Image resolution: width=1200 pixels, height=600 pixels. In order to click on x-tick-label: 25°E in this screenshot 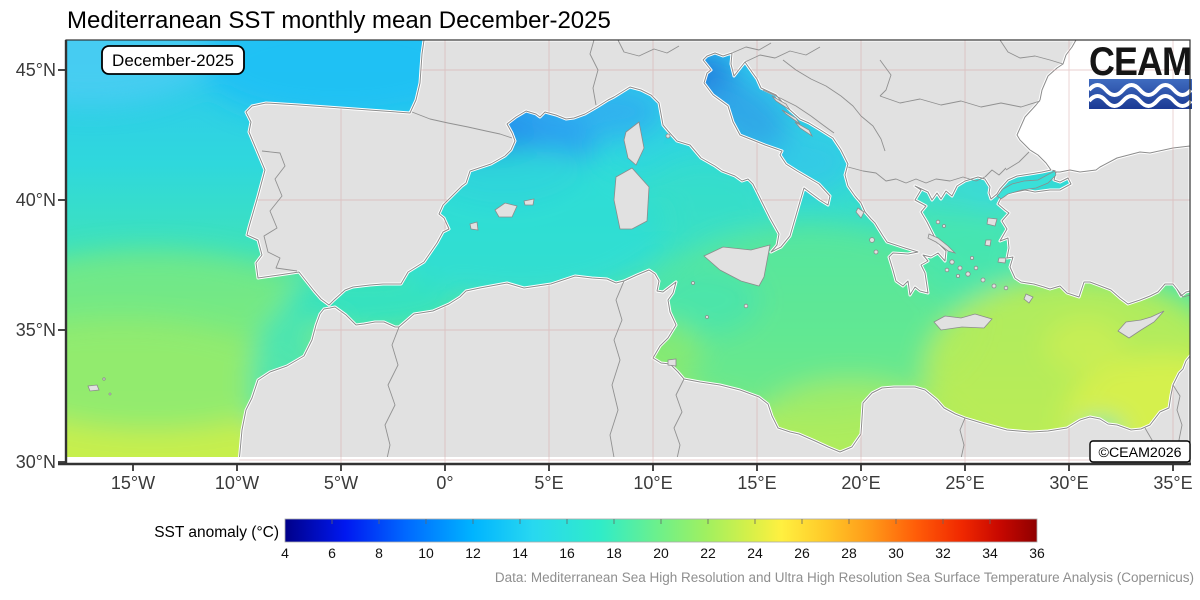, I will do `click(964, 483)`.